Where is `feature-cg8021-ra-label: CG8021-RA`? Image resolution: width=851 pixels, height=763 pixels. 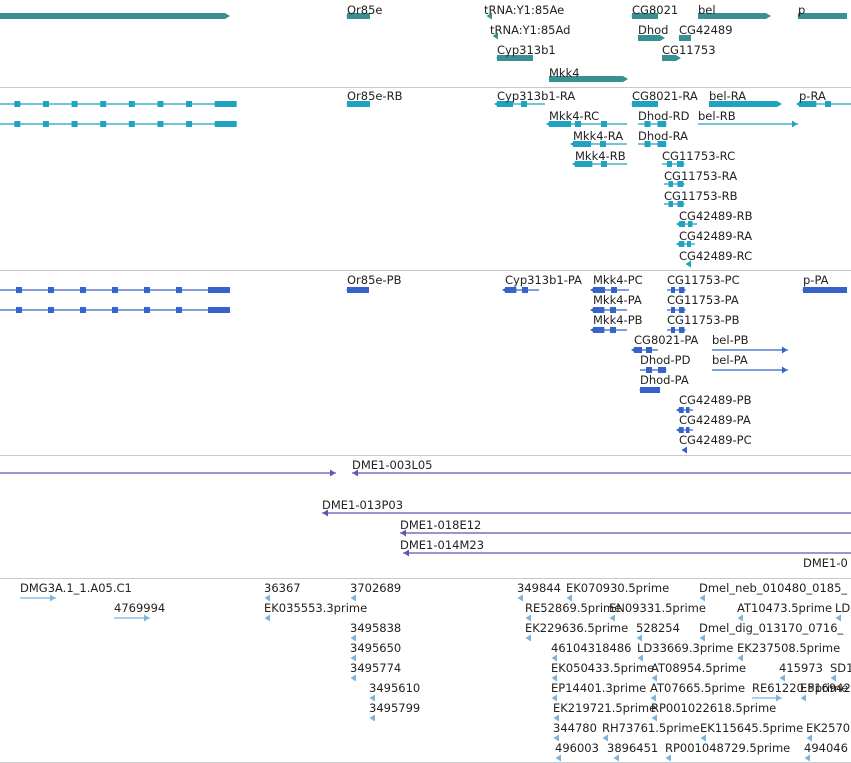 feature-cg8021-ra-label: CG8021-RA is located at coordinates (665, 96).